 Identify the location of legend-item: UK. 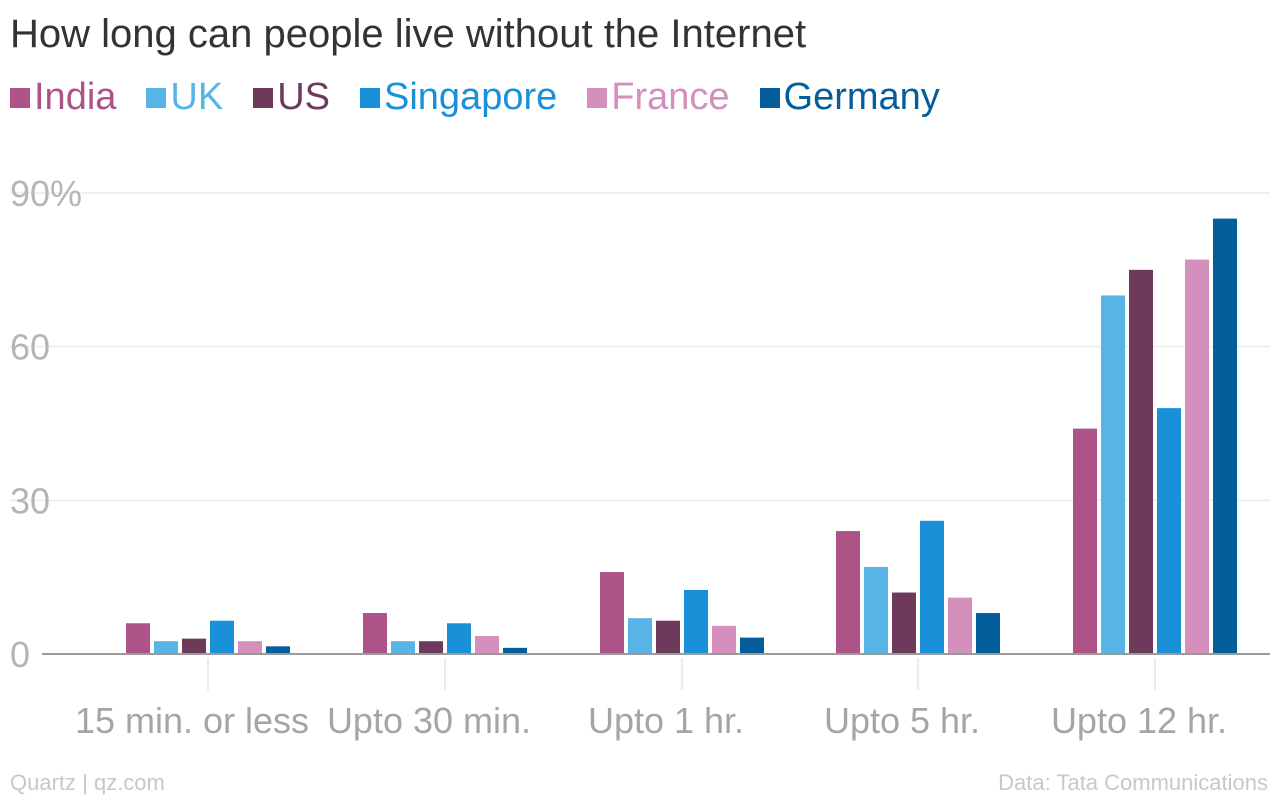
(184, 97).